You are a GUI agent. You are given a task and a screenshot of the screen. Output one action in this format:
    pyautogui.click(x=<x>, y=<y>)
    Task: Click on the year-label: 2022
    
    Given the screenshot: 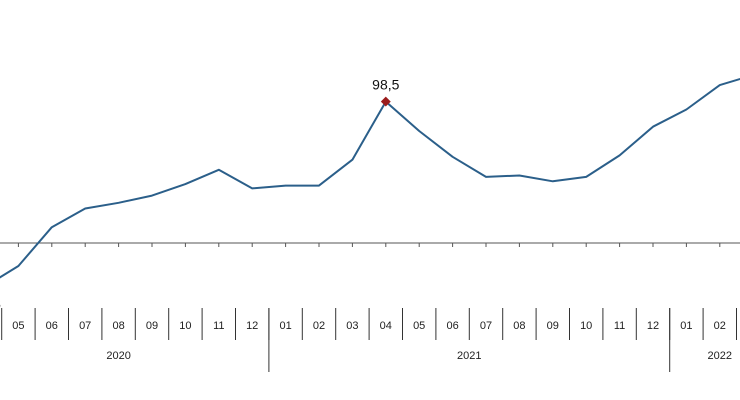 What is the action you would take?
    pyautogui.click(x=720, y=356)
    